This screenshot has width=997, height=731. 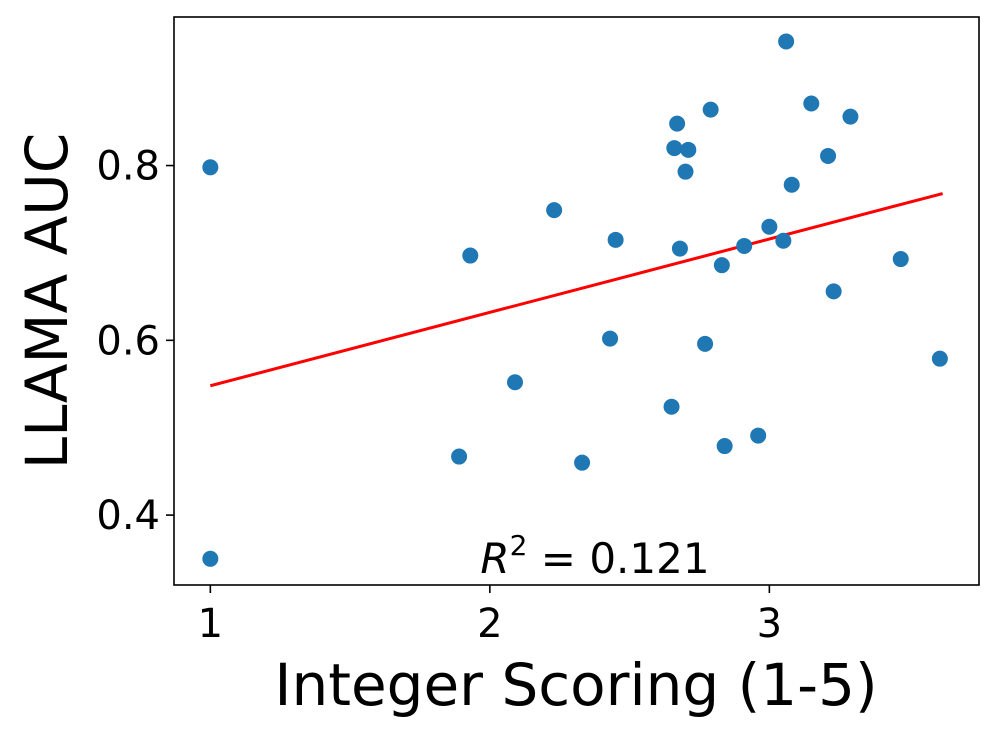 What do you see at coordinates (210, 624) in the screenshot?
I see `x-tick-label: 1` at bounding box center [210, 624].